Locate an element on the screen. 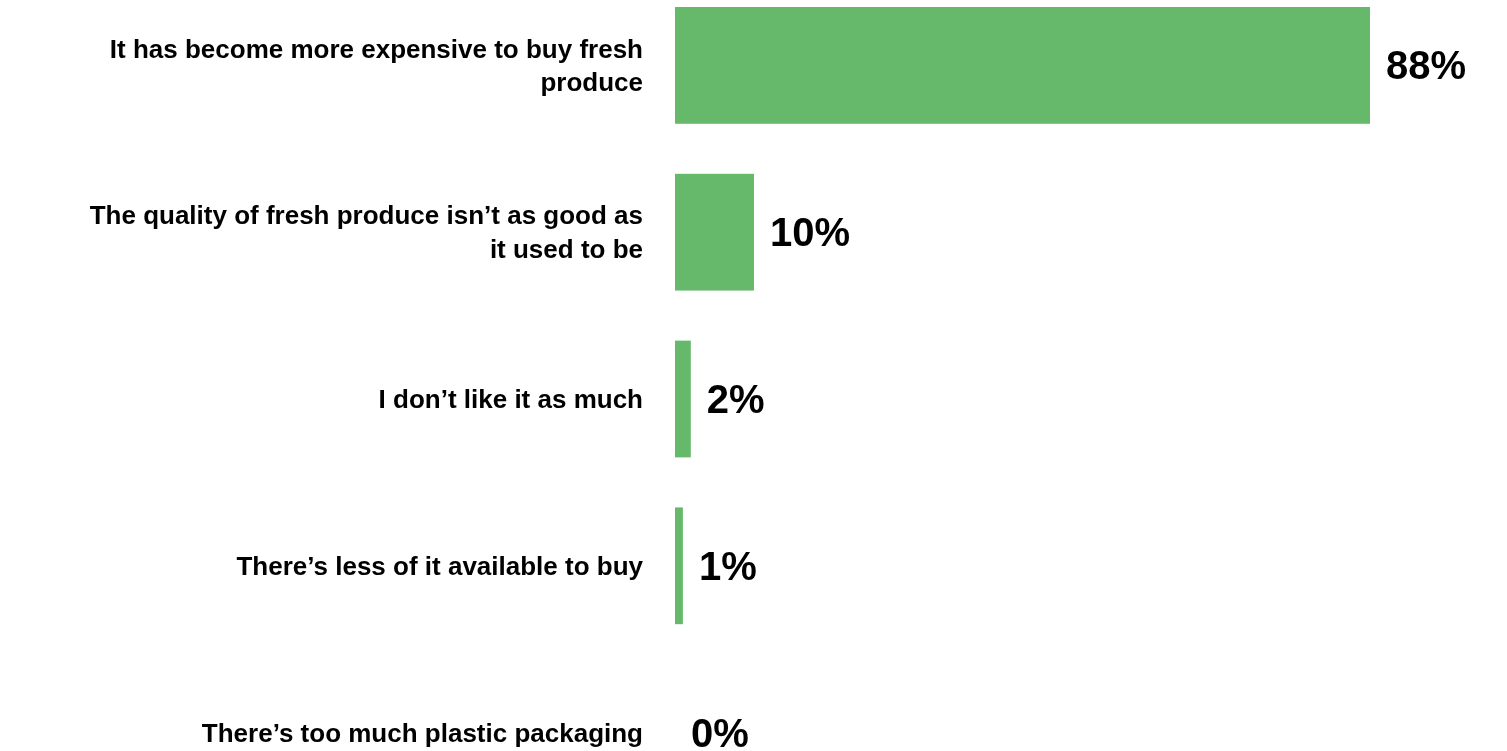 This screenshot has width=1507, height=751. data-label: 1% is located at coordinates (727, 565).